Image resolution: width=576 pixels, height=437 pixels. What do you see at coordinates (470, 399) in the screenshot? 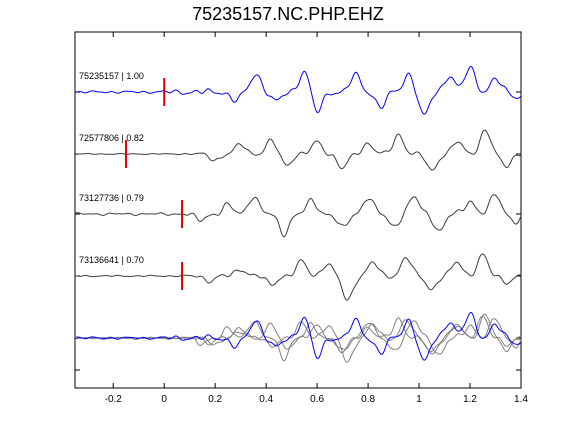
I see `x-tick-label: 1.2` at bounding box center [470, 399].